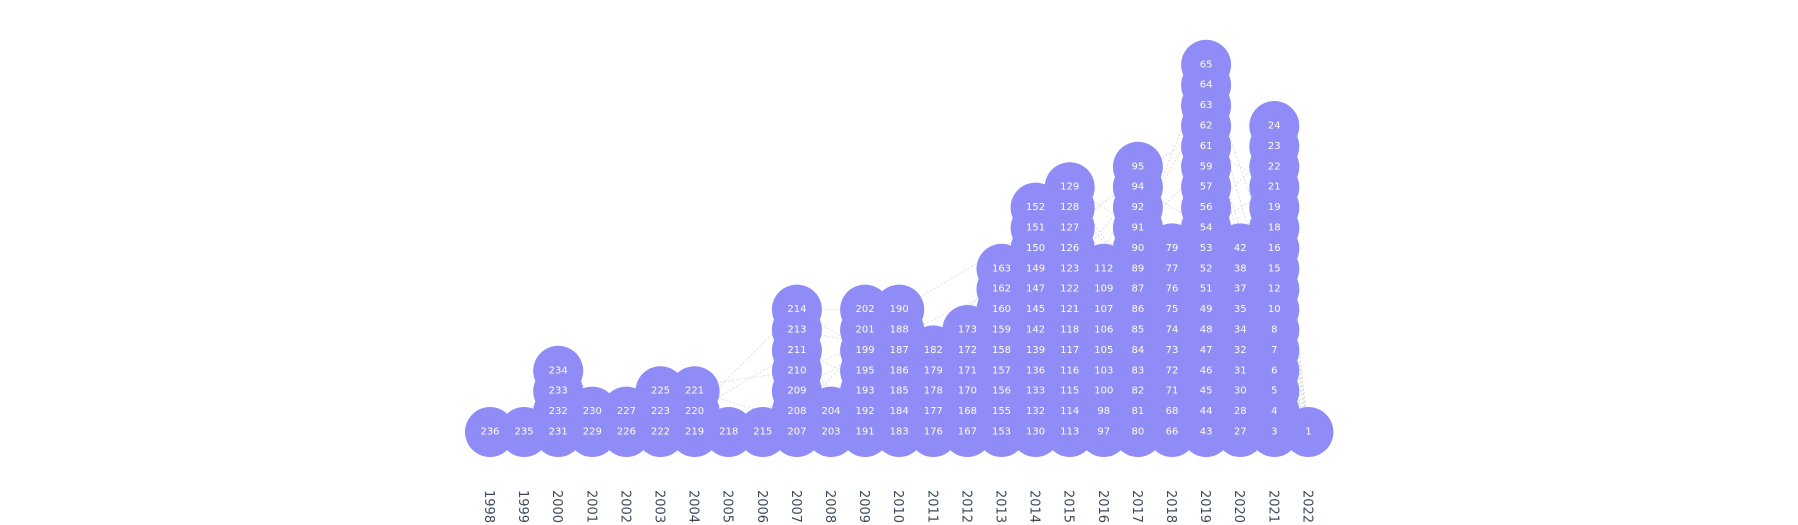  What do you see at coordinates (897, 506) in the screenshot?
I see `year-tick-label: 2010` at bounding box center [897, 506].